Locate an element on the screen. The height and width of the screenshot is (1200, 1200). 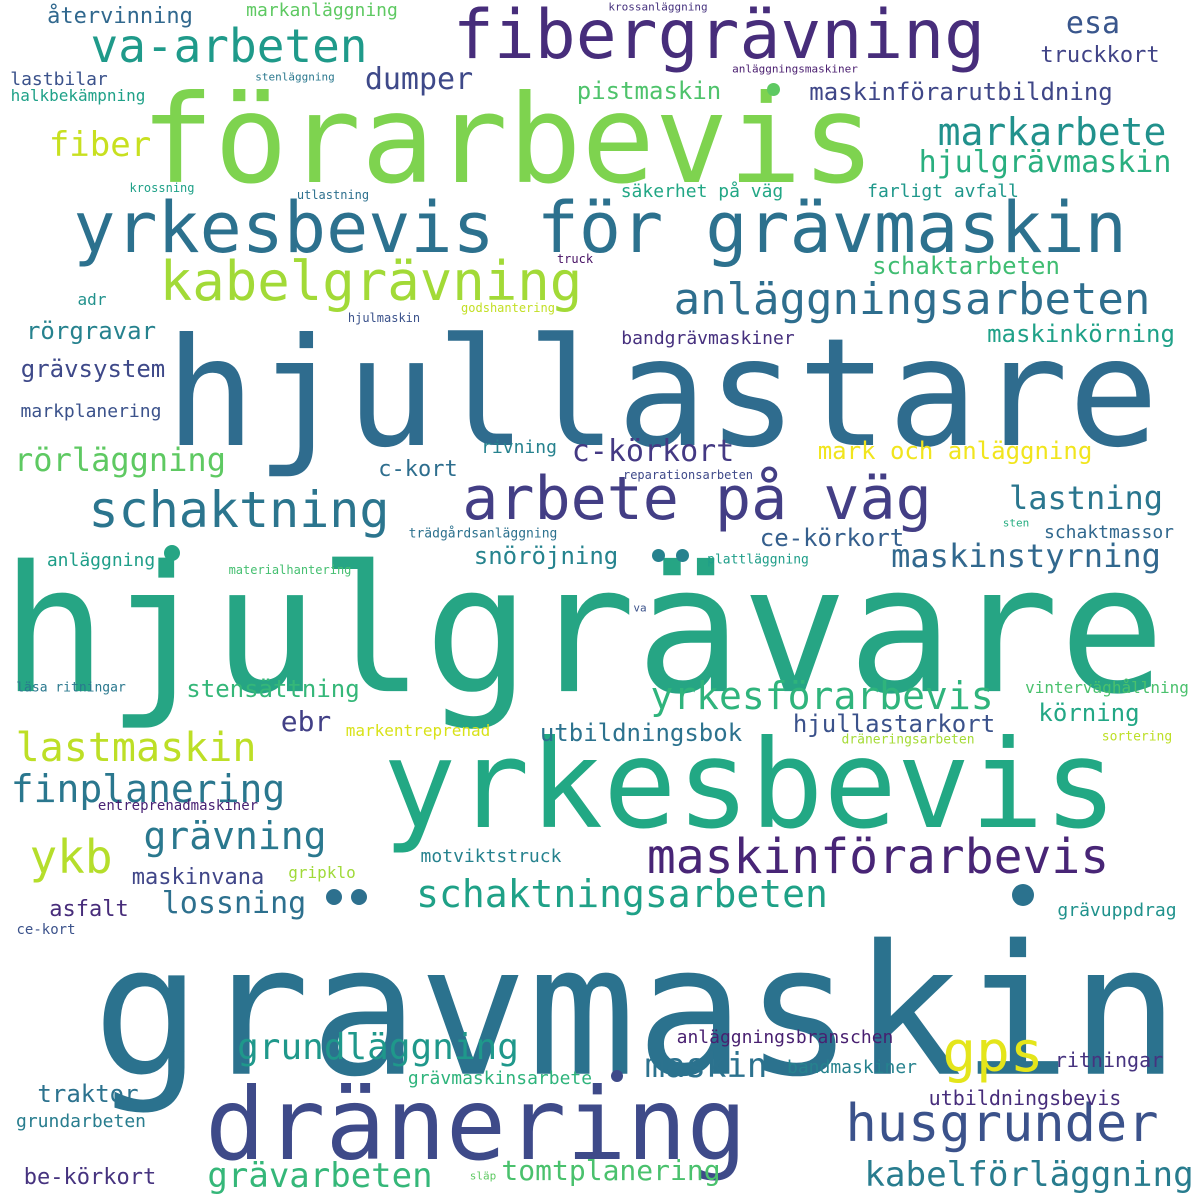
word-vintervaghallning: vinterväghållning is located at coordinates (1107, 687).